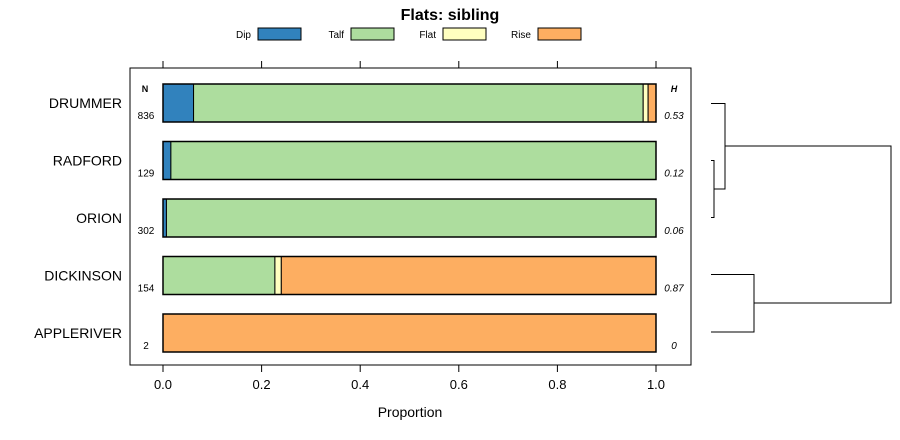 This screenshot has height=440, width=900. What do you see at coordinates (163, 384) in the screenshot?
I see `x-tick-label: 0.0` at bounding box center [163, 384].